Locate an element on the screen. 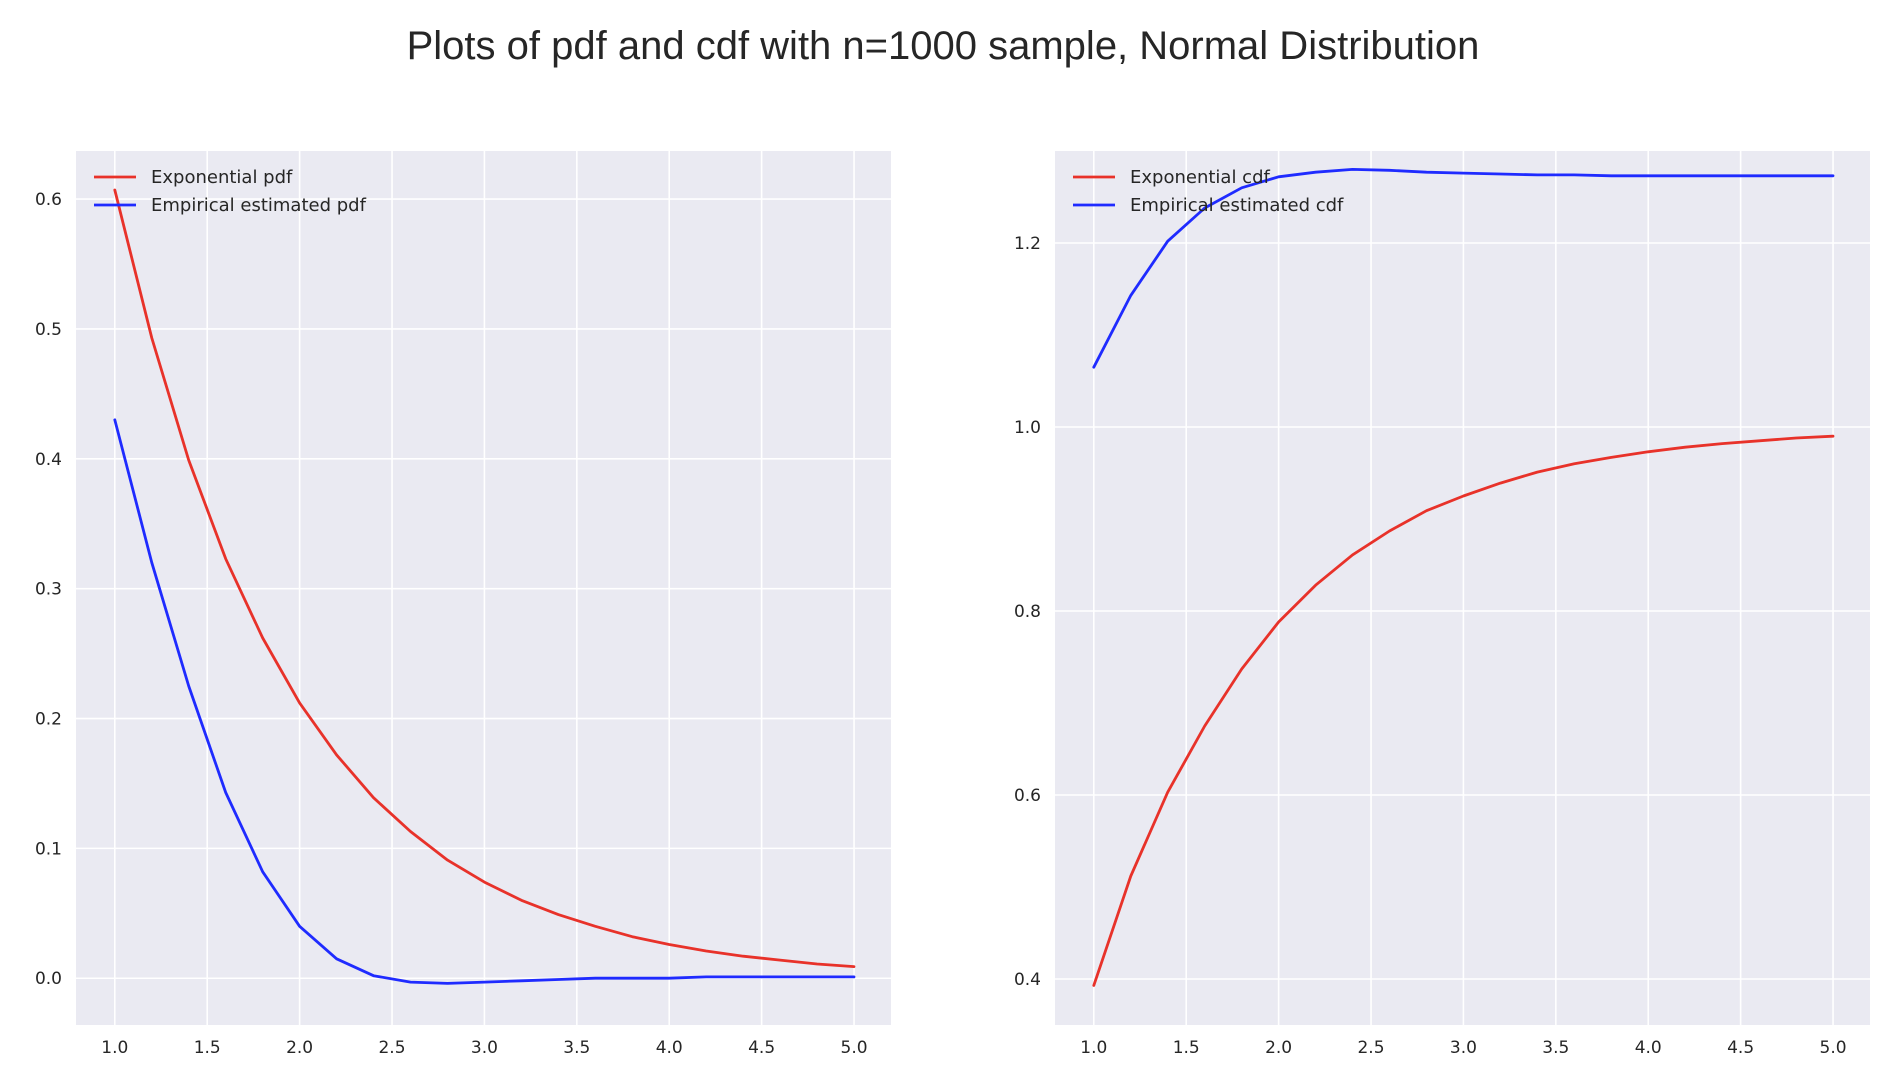 The image size is (1886, 1074). cdf-y-tick-label: 1.0 is located at coordinates (1027, 428).